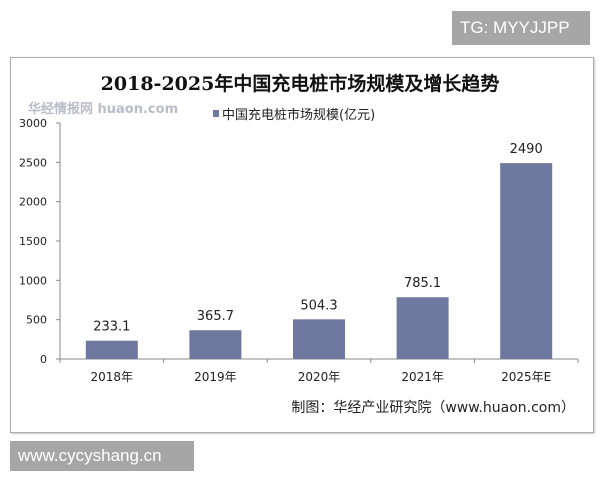 This screenshot has height=480, width=600. Describe the element at coordinates (422, 377) in the screenshot. I see `x-tick-label: 2021年` at that location.